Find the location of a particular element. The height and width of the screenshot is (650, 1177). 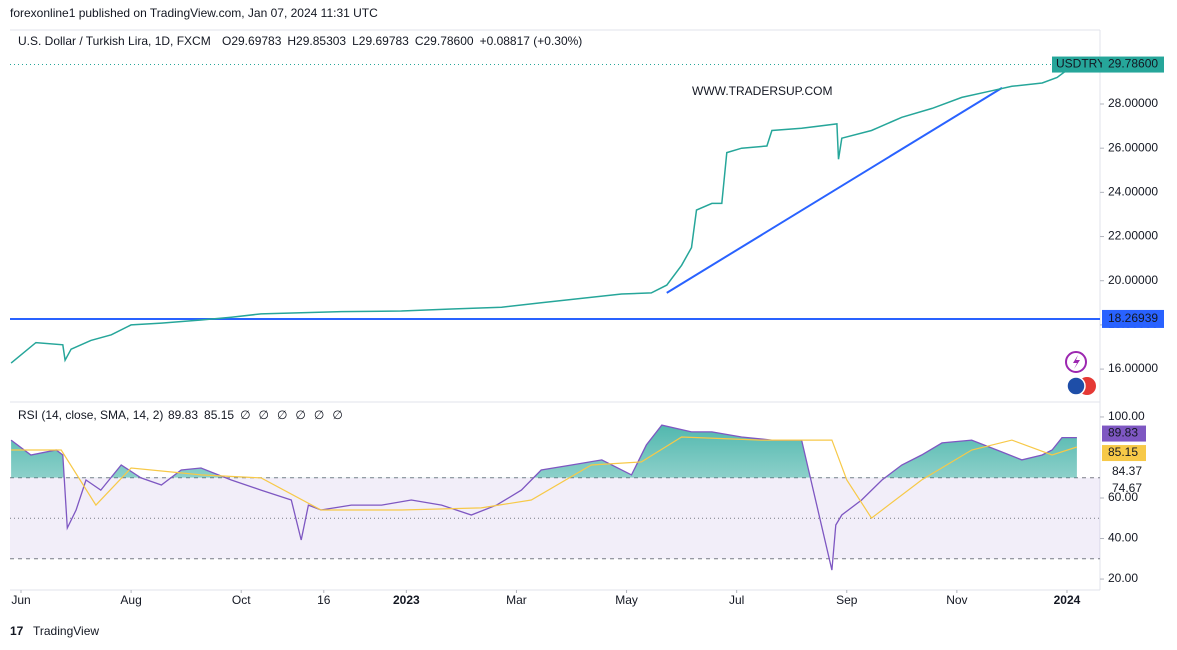

y-tick-label: 100.00 is located at coordinates (1126, 416).